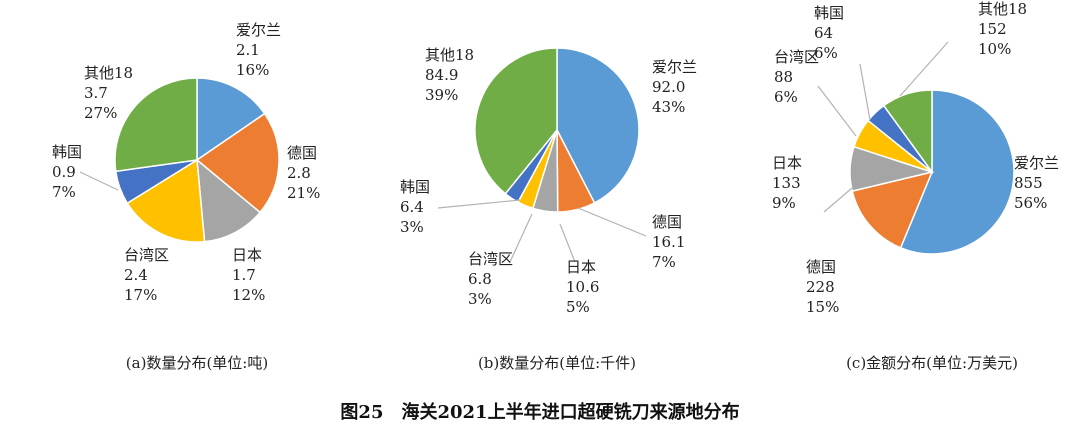  What do you see at coordinates (557, 363) in the screenshot?
I see `pie-caption: (b)数量分布(单位:千件)` at bounding box center [557, 363].